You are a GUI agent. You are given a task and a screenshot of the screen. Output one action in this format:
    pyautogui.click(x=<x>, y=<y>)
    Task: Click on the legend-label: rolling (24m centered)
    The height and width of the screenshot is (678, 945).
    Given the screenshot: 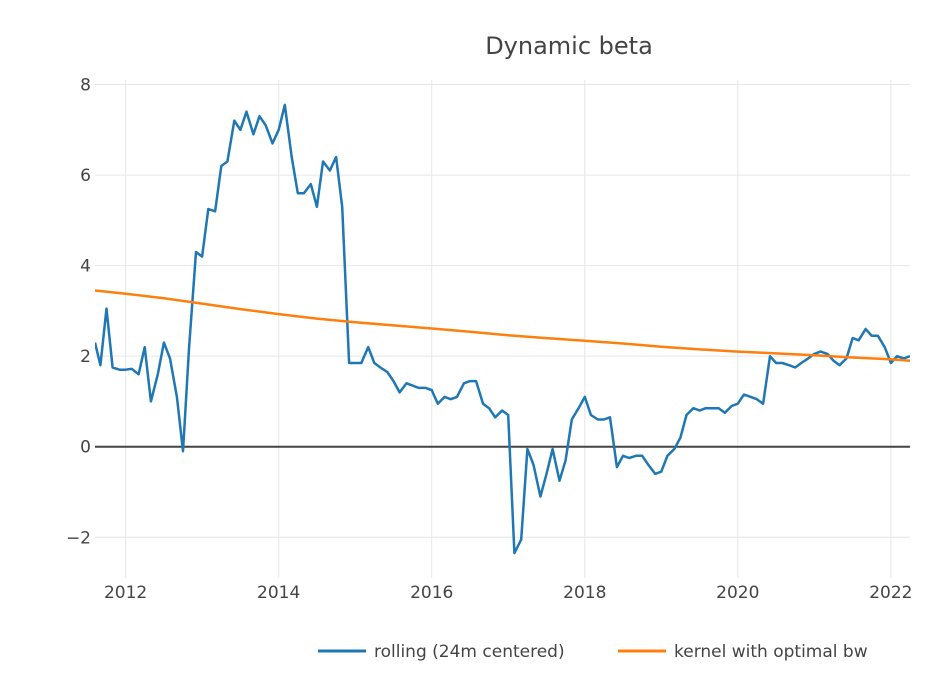 What is the action you would take?
    pyautogui.click(x=469, y=652)
    